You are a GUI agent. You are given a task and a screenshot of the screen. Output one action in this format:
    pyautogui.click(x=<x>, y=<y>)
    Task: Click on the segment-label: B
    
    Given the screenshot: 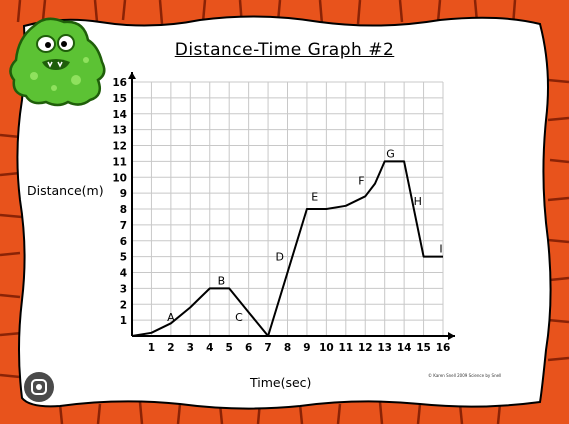 What is the action you would take?
    pyautogui.click(x=222, y=280)
    